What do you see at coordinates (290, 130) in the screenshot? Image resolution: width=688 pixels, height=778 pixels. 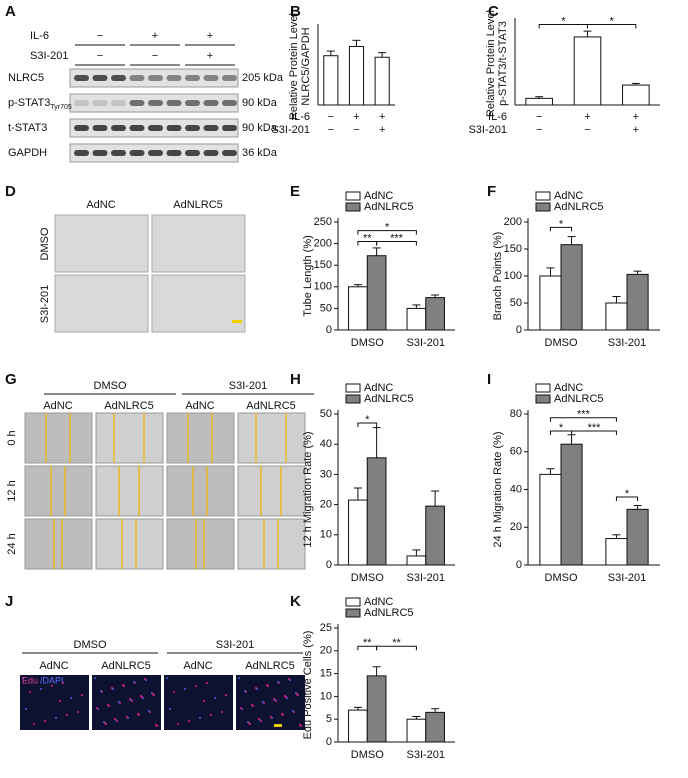 I see `condition-label: S3I-201` at bounding box center [290, 130].